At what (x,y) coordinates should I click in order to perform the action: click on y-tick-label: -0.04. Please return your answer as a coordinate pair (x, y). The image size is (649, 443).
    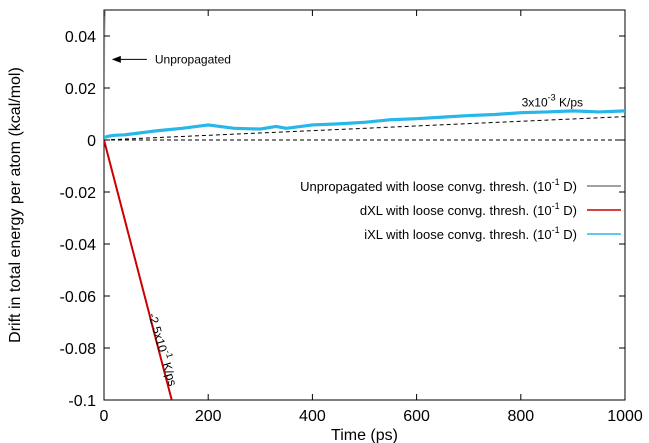
    Looking at the image, I should click on (78, 245).